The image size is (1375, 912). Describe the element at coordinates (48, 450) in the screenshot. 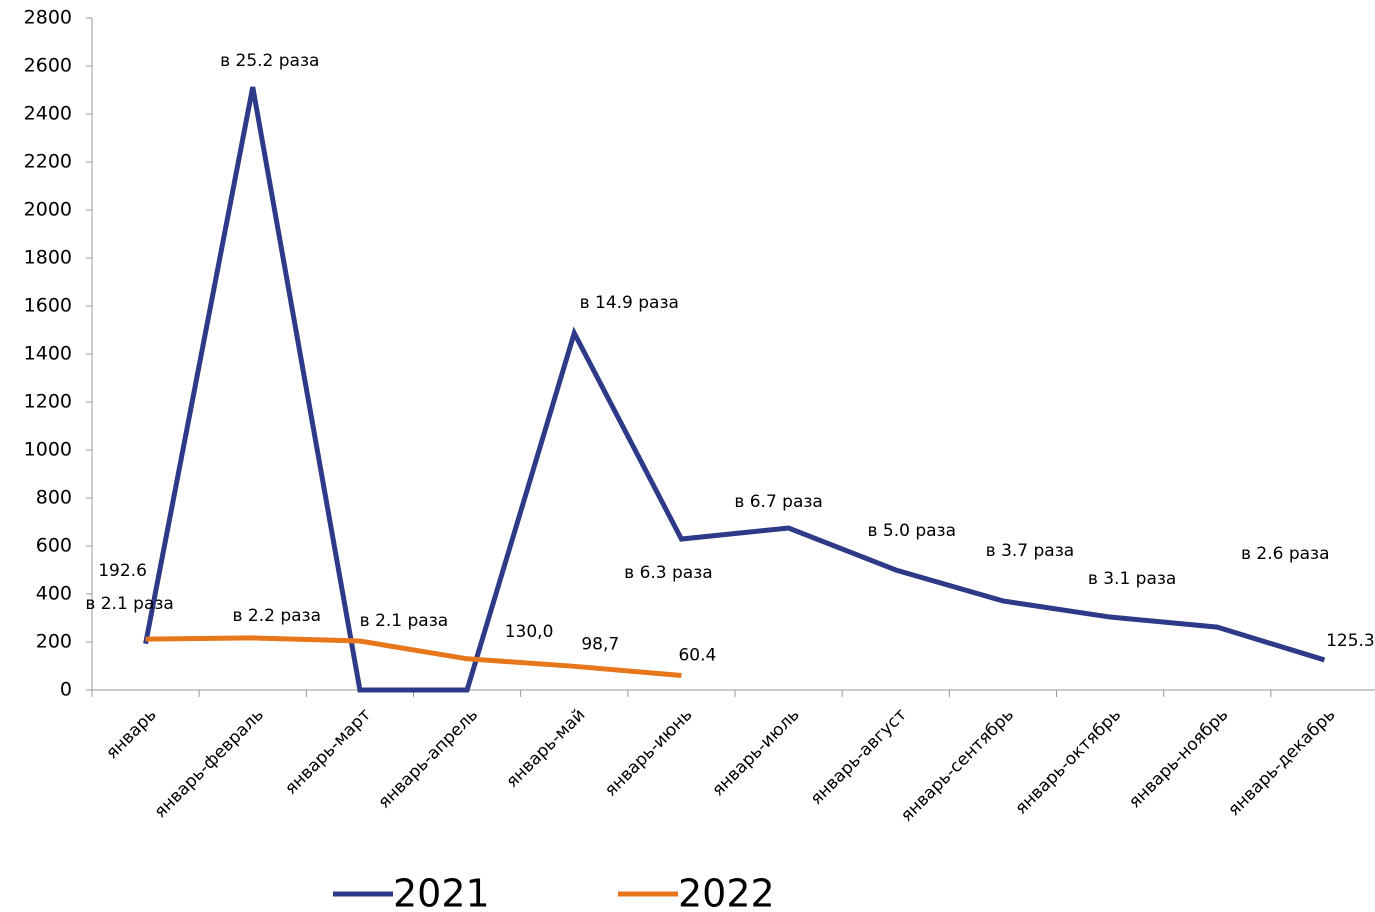

I see `y-tick-label: 1000` at that location.